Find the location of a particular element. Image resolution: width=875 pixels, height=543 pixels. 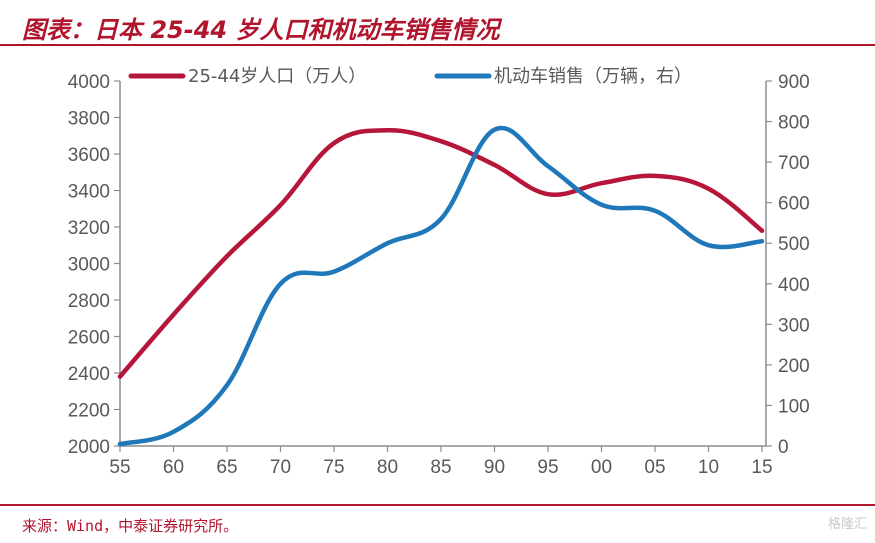

y-left-tick-label: 2000 is located at coordinates (89, 447).